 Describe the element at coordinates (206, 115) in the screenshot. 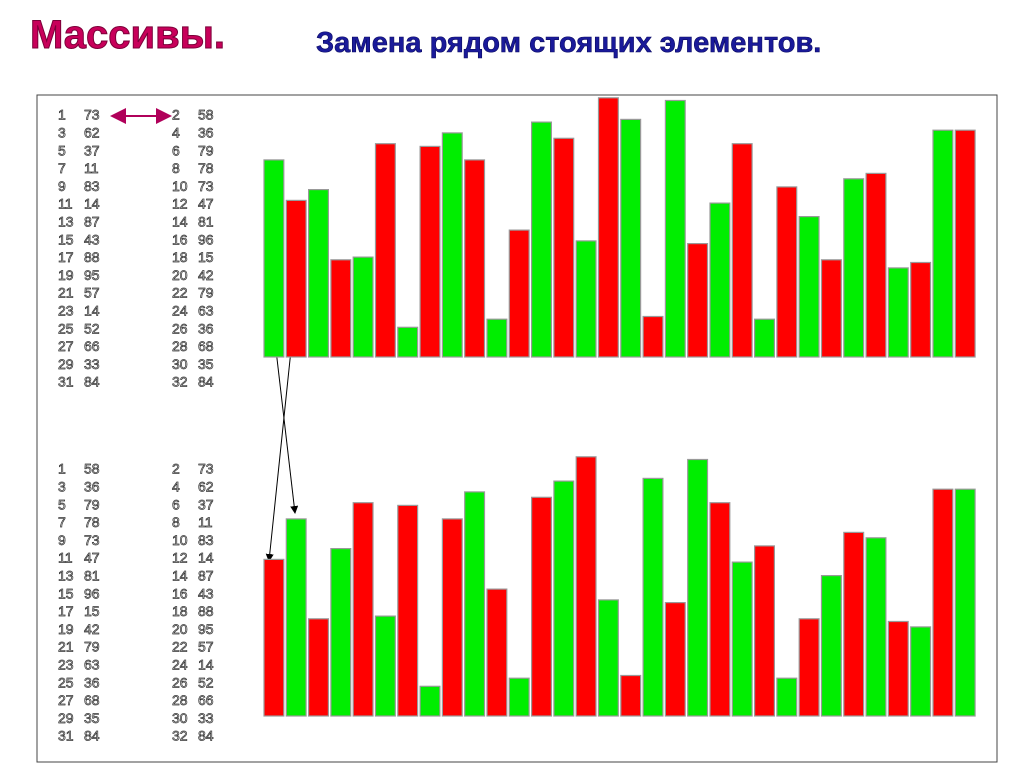

I see `value-label: 58` at that location.